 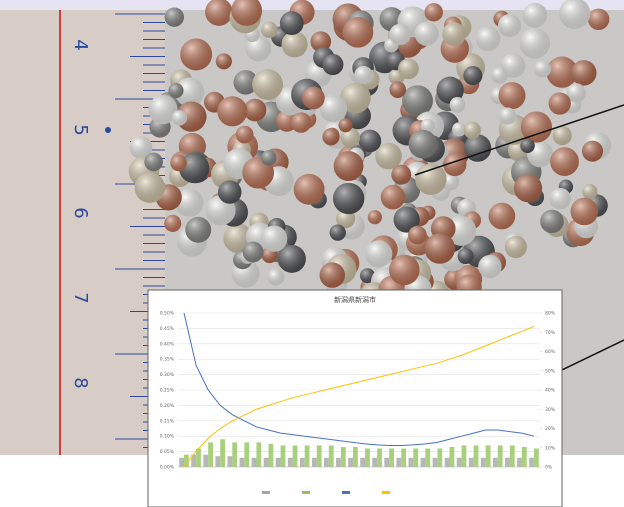 I want to click on y-tick-label: 0.50%, so click(x=167, y=314).